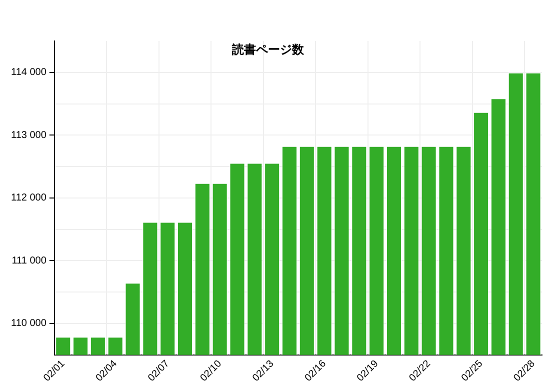 This screenshot has height=387, width=550. Describe the element at coordinates (29, 198) in the screenshot. I see `y-tick-label: 112 000` at that location.